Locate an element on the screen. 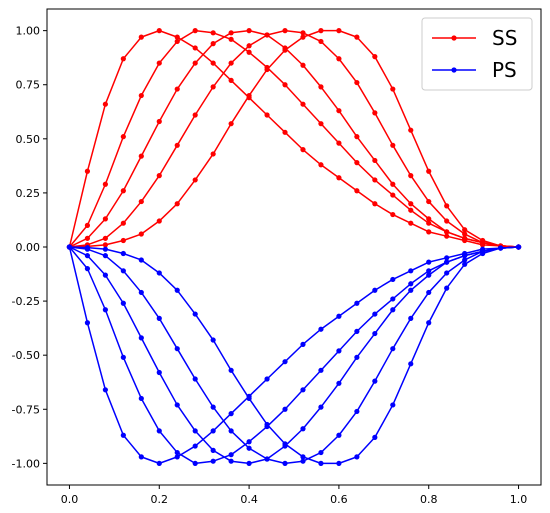 This screenshot has width=550, height=513. x-axis-ticks: 0.0 0.2 0.4 0.6 0.8 1.0 is located at coordinates (294, 495).